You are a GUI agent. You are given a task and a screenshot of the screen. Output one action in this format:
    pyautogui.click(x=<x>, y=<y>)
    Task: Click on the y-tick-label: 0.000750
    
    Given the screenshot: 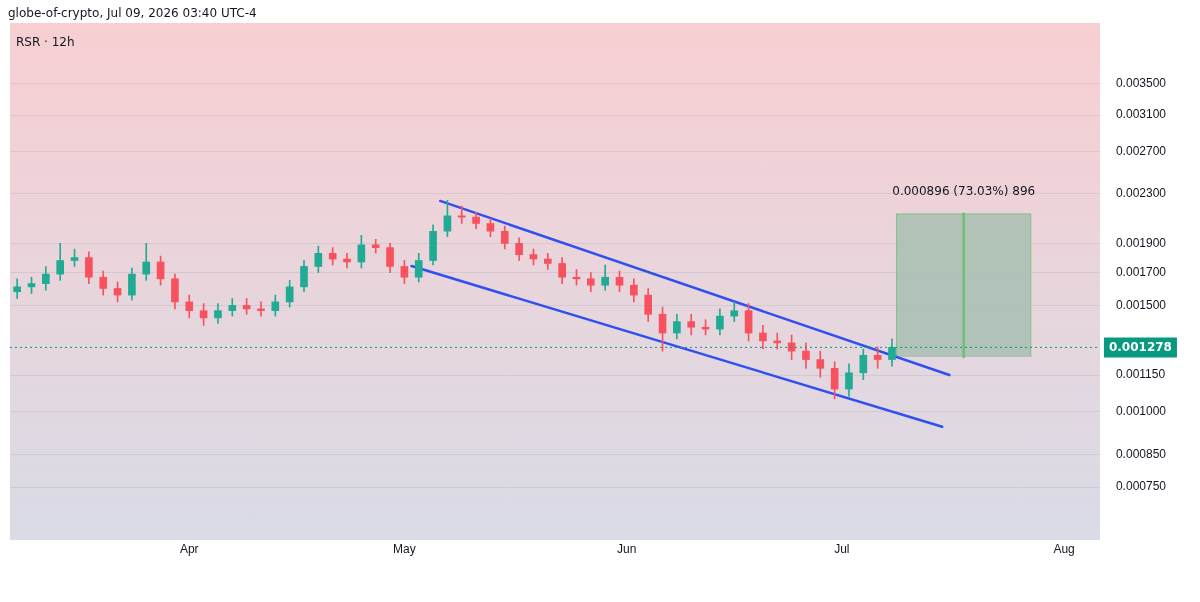 What is the action you would take?
    pyautogui.click(x=1141, y=486)
    